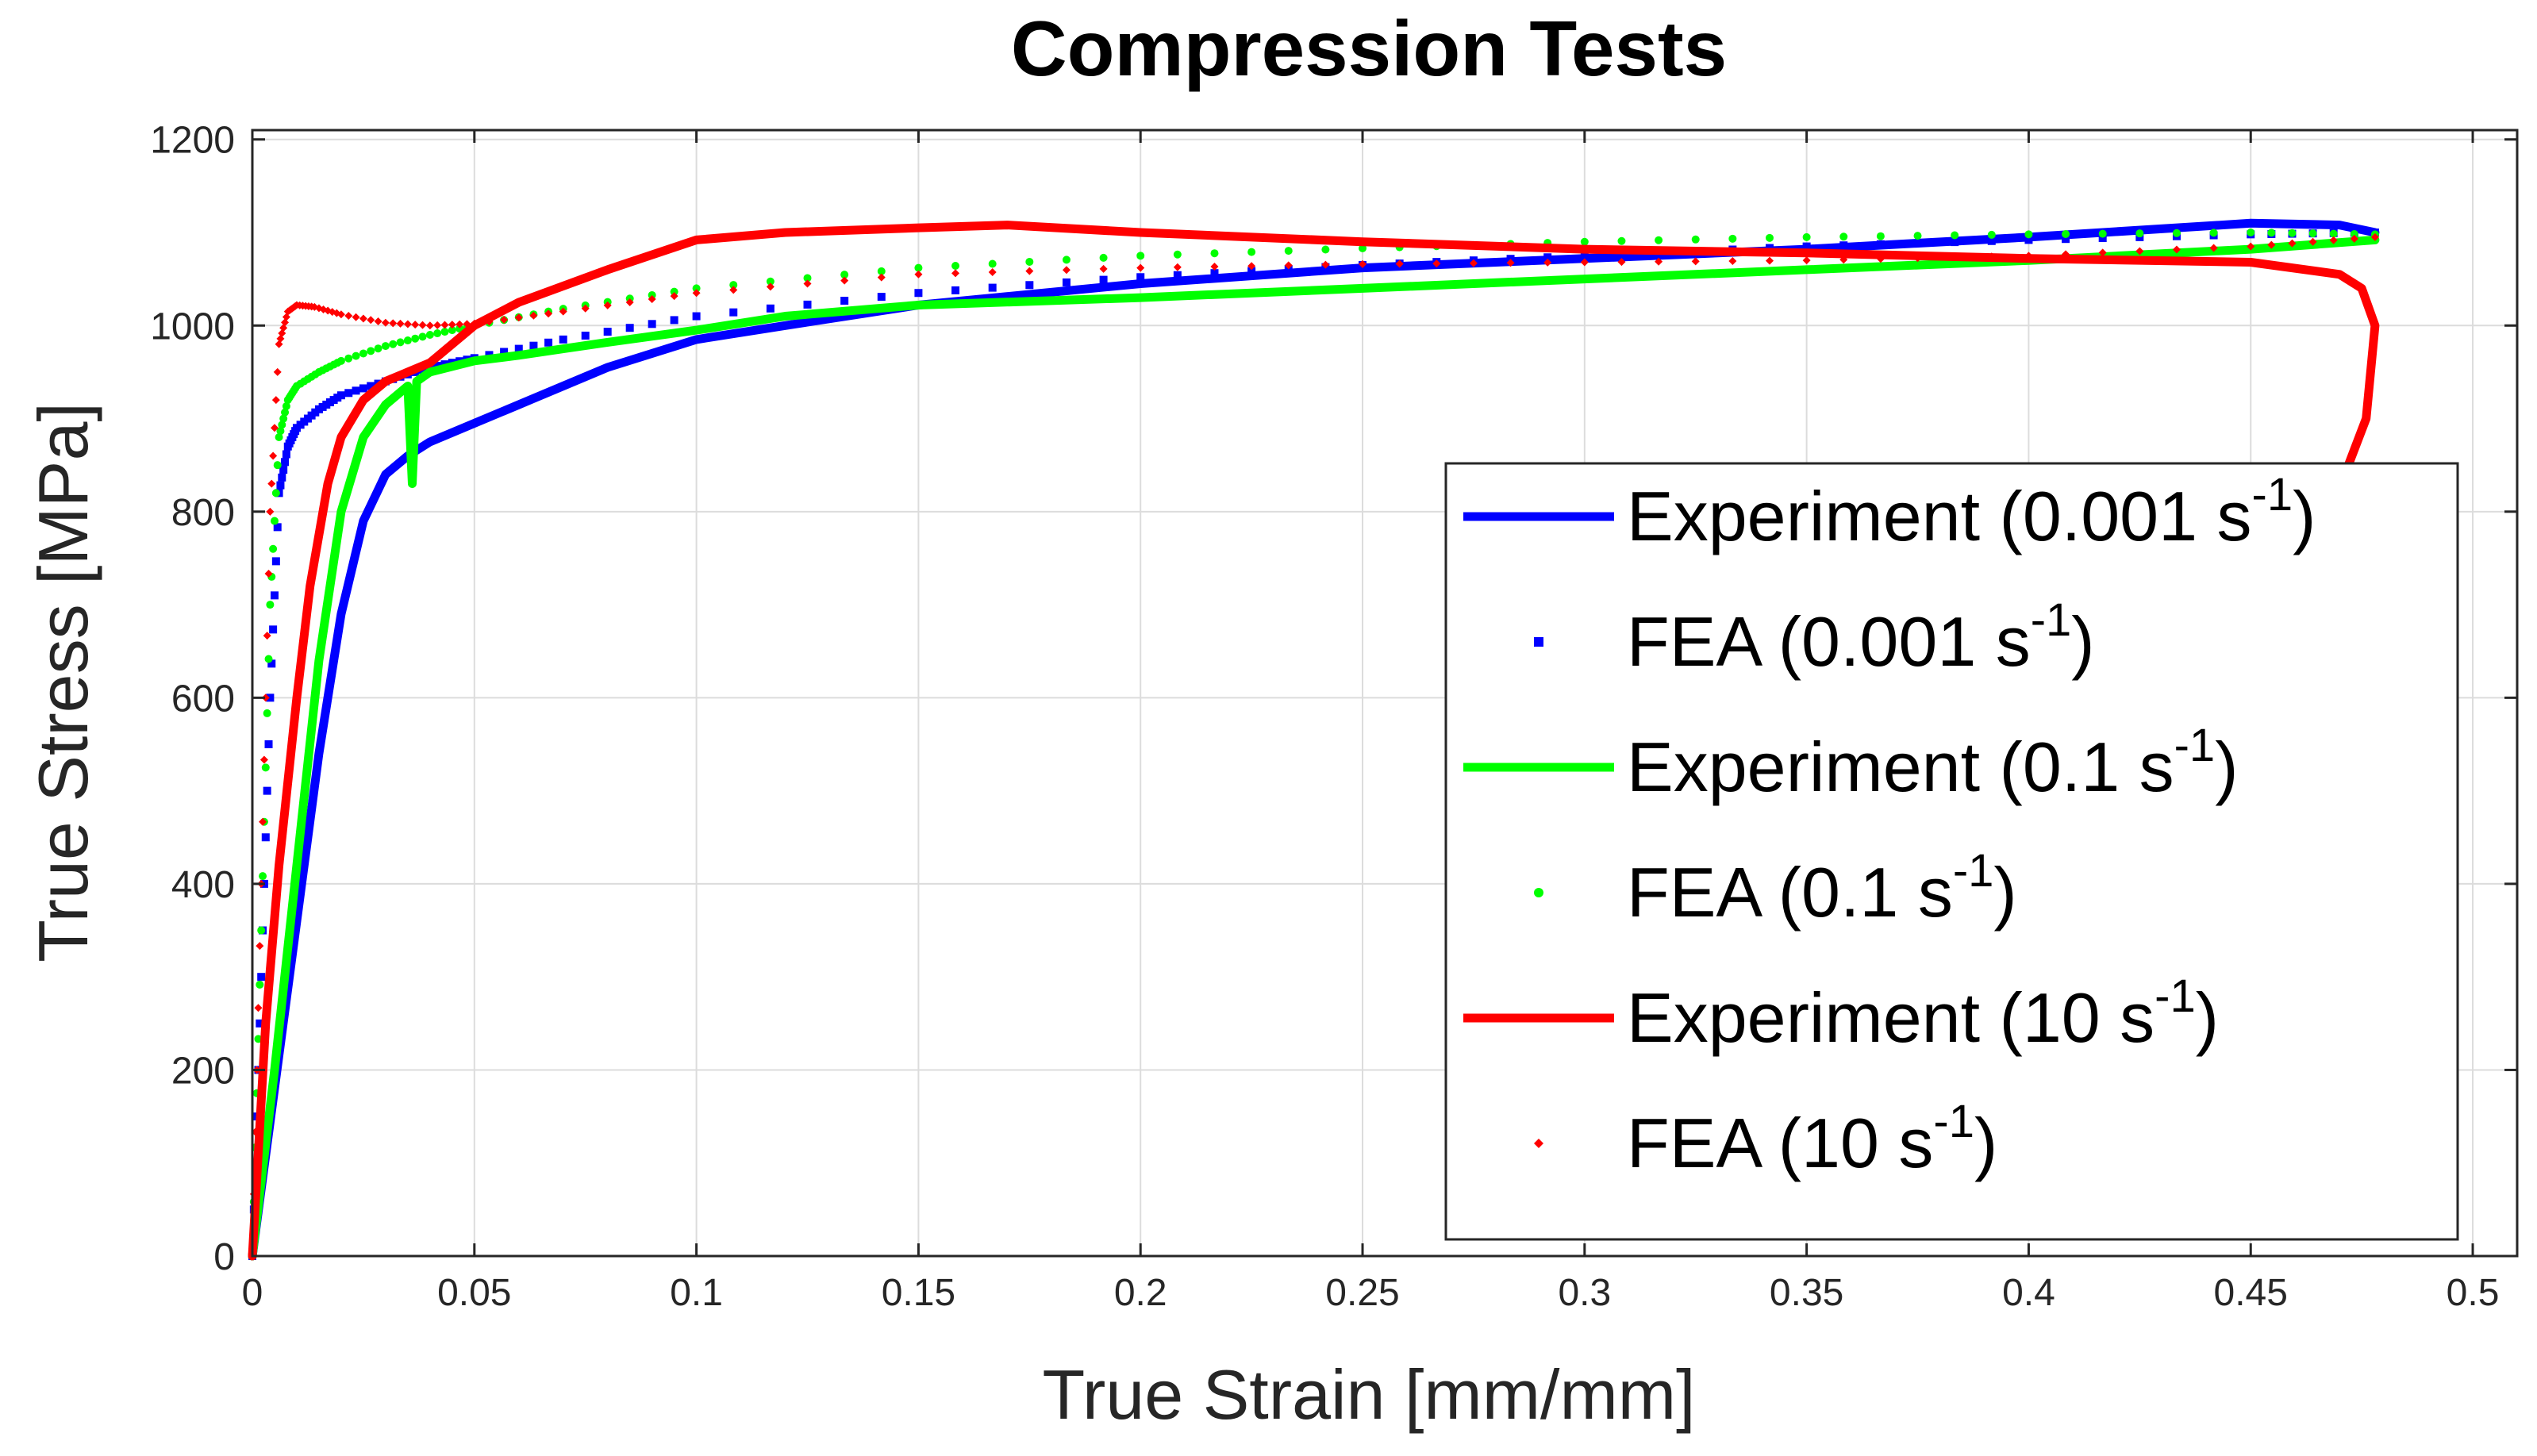  I want to click on x-tick-label: 0.15, so click(918, 1293).